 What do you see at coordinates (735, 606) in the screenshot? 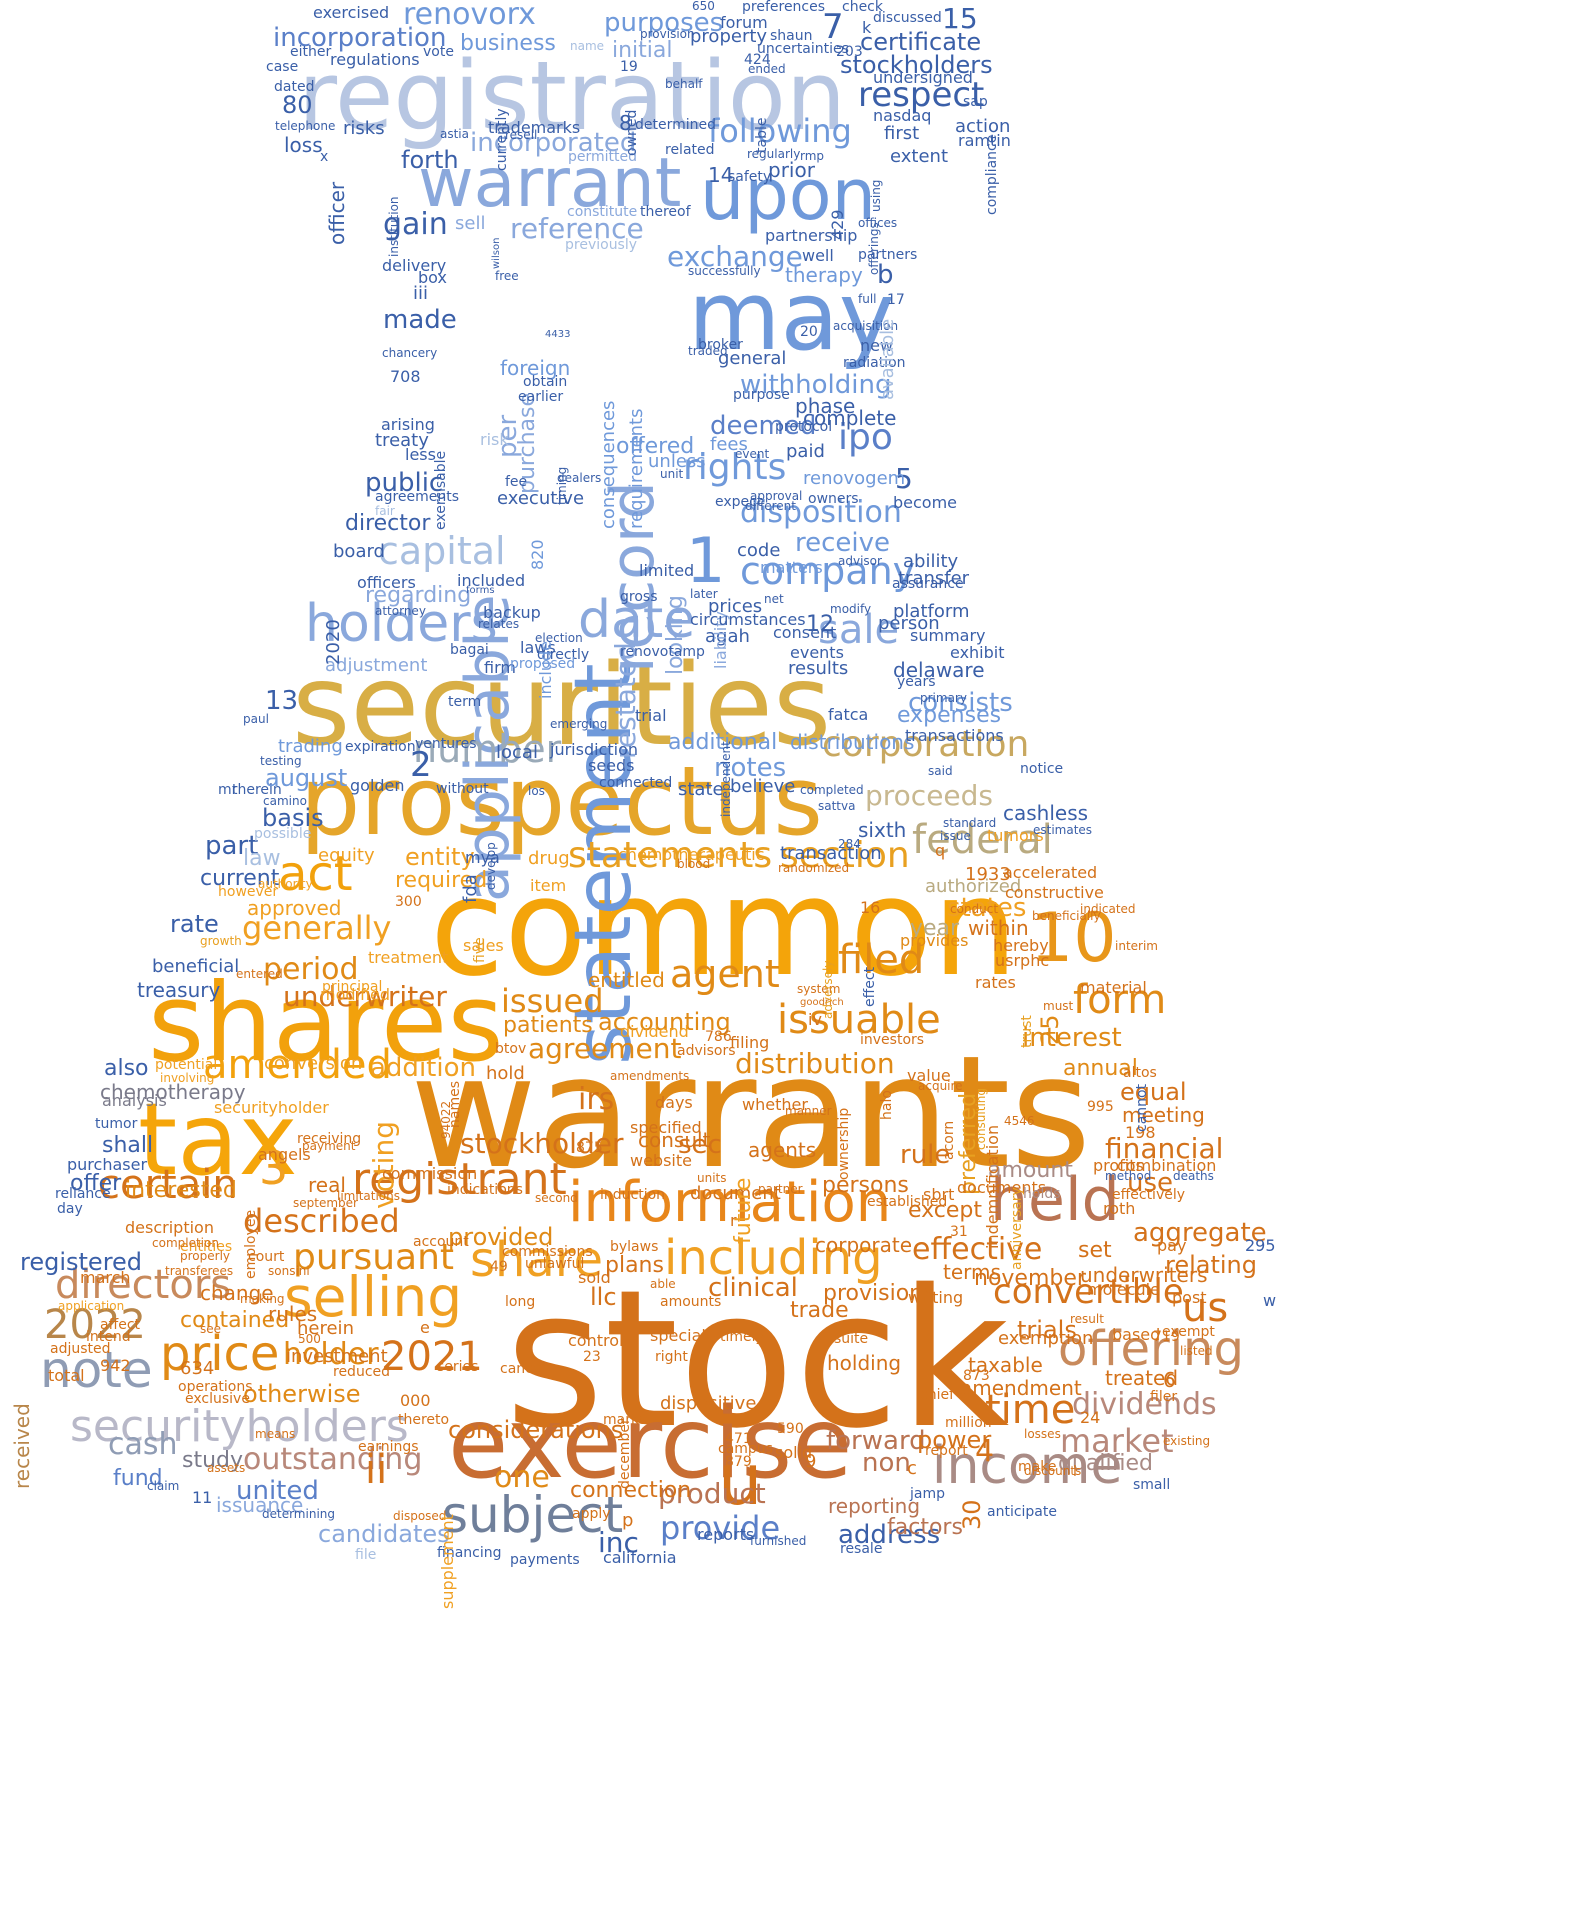
I see `cloud-word: prices` at bounding box center [735, 606].